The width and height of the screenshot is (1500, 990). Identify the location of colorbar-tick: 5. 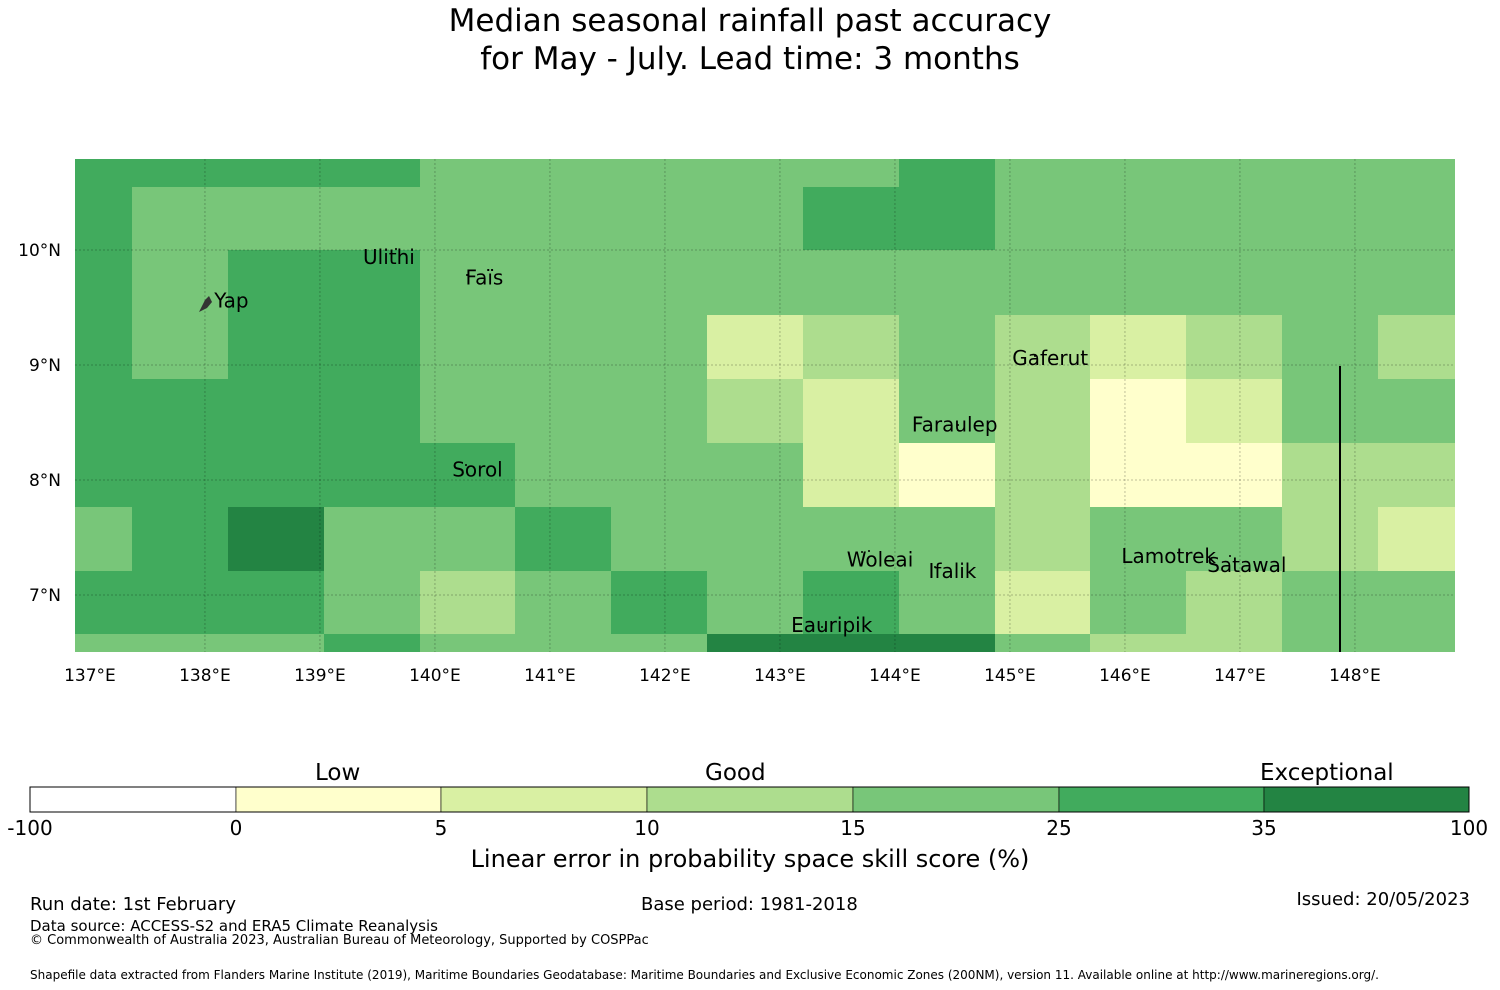
(441, 828).